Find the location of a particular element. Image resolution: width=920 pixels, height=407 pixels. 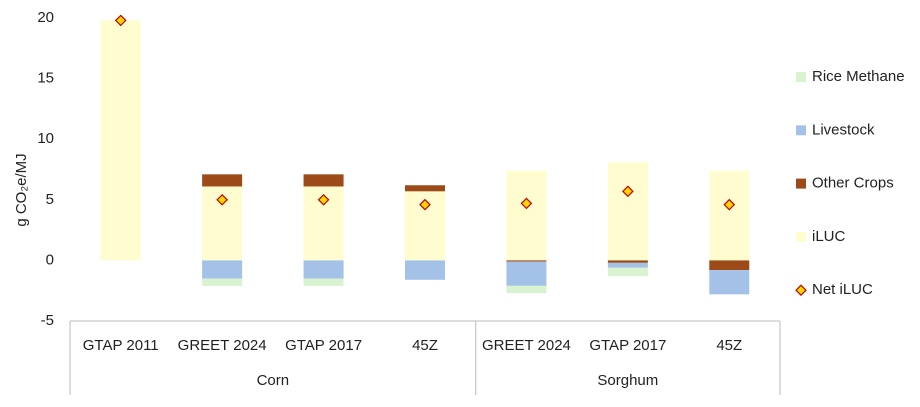

y-tick-label: 5 is located at coordinates (50, 199).